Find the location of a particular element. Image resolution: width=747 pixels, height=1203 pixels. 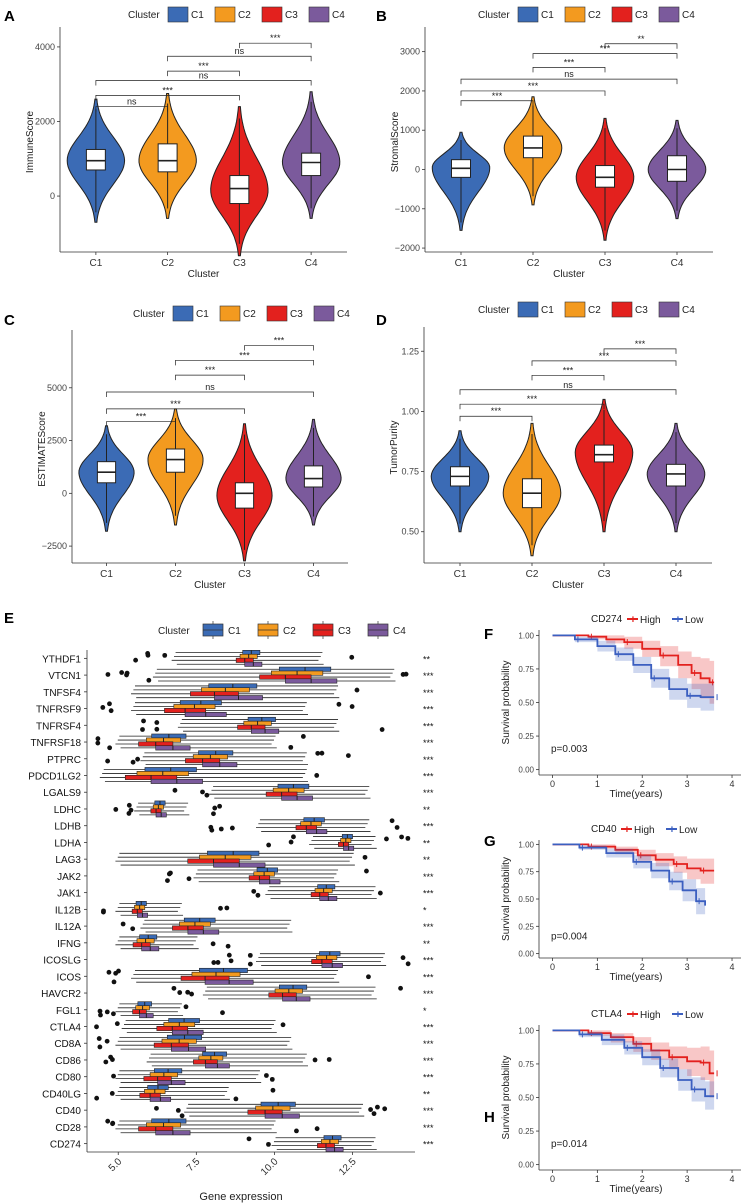

gene-label: PTPRC is located at coordinates (64, 760).